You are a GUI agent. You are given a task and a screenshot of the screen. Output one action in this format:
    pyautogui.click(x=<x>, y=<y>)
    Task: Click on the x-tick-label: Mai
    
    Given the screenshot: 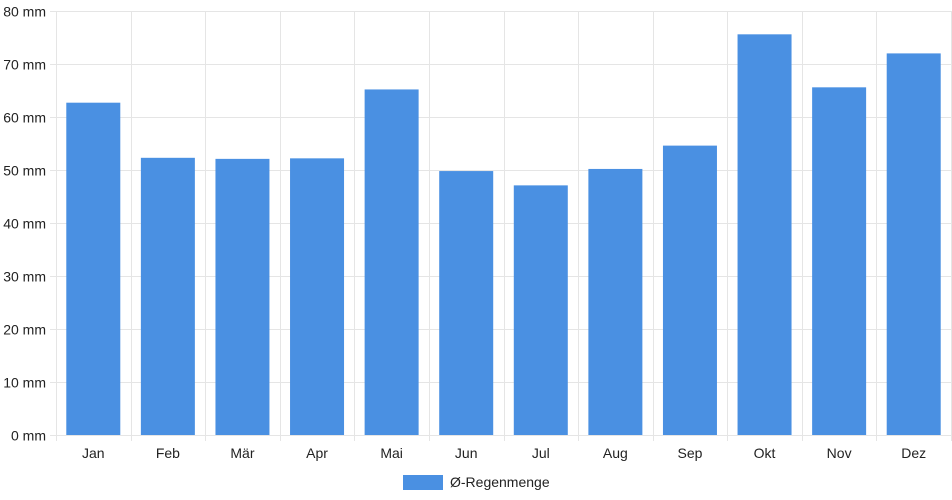 What is the action you would take?
    pyautogui.click(x=391, y=453)
    